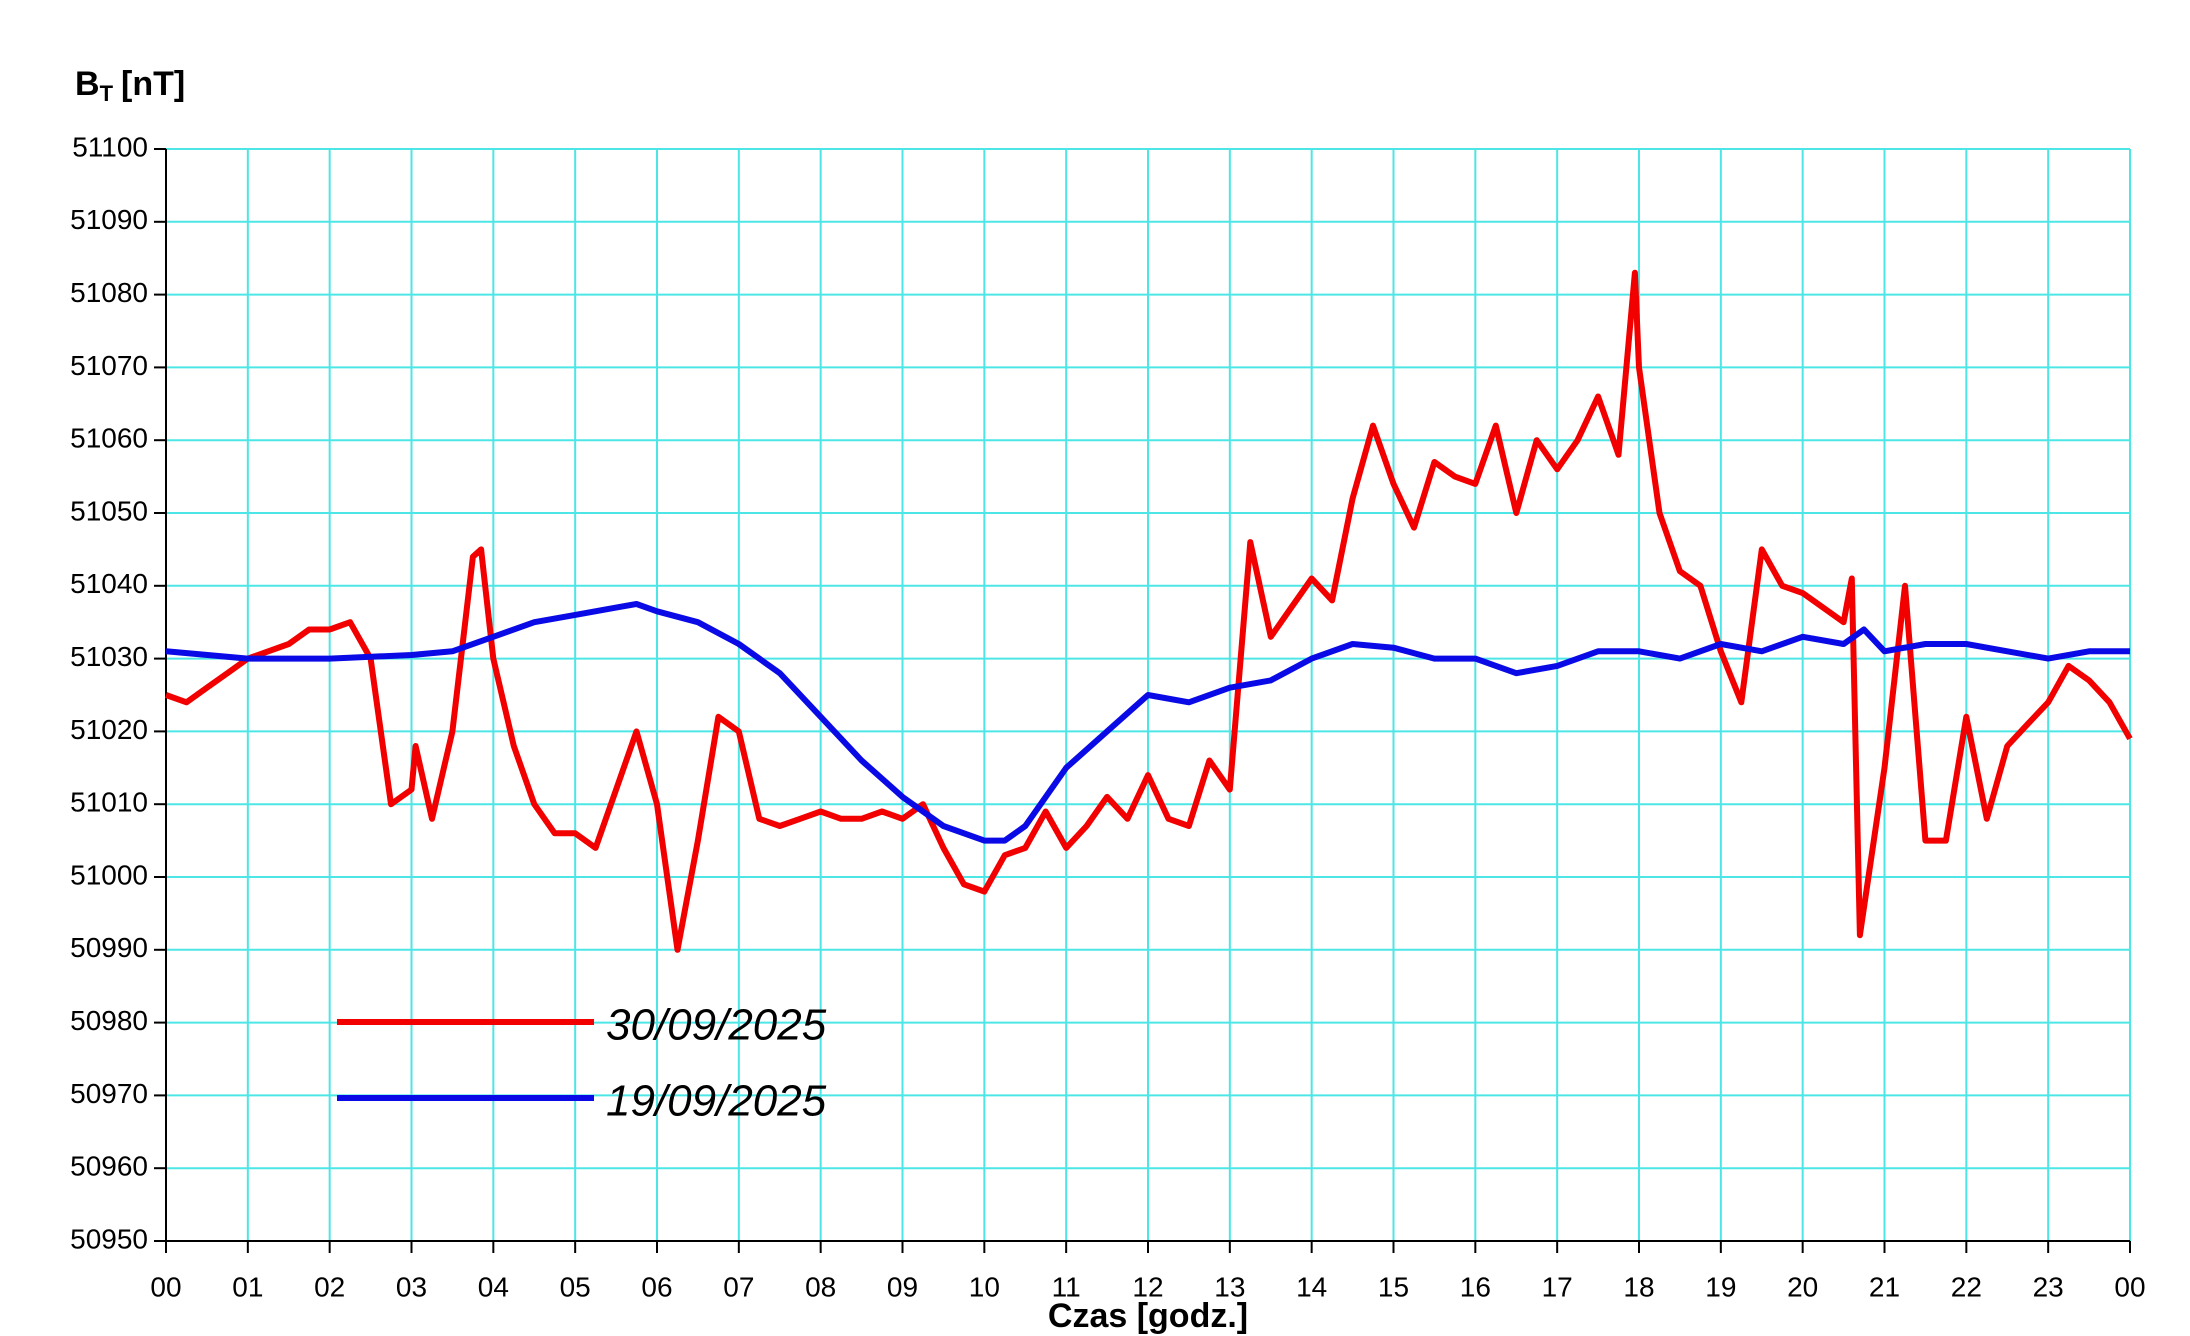 The image size is (2190, 1336). Describe the element at coordinates (1966, 1286) in the screenshot. I see `x-tick-label: 22` at that location.